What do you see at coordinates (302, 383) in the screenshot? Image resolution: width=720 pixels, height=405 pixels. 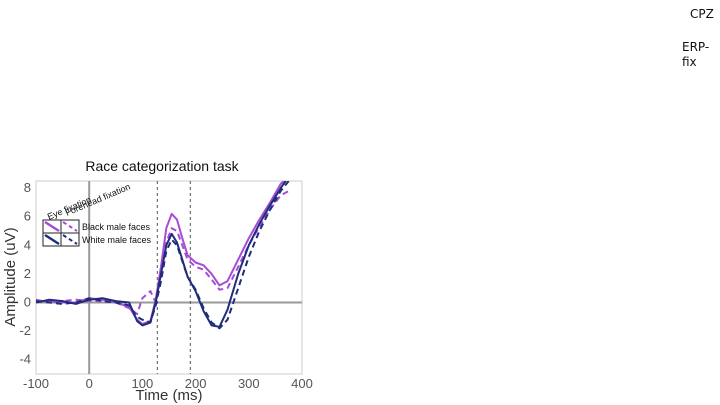 I see `x-tick-label: 400` at bounding box center [302, 383].